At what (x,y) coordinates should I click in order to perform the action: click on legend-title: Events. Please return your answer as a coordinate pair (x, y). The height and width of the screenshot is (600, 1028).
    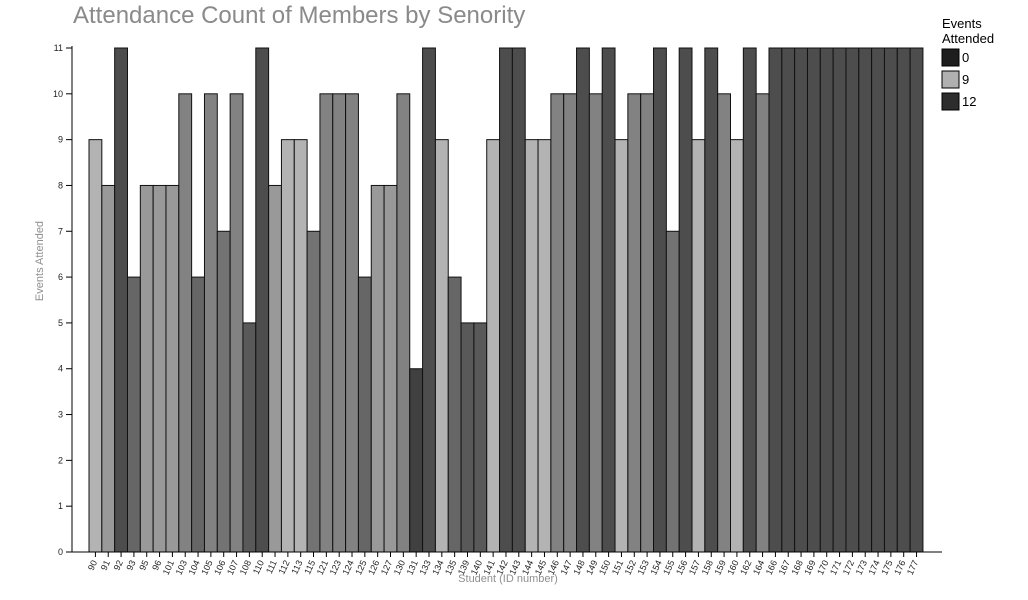
    Looking at the image, I should click on (962, 23).